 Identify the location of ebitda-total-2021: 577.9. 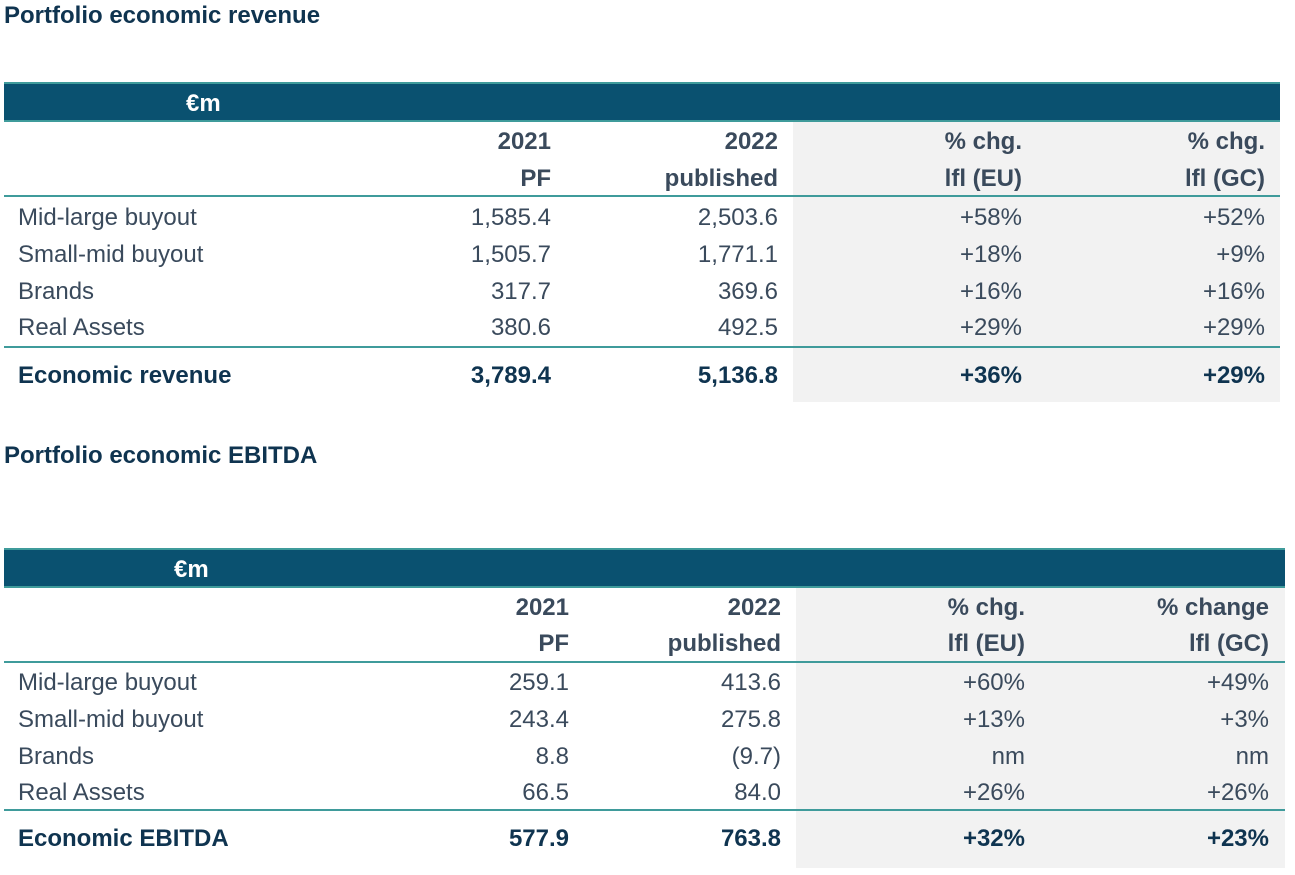
(538, 838).